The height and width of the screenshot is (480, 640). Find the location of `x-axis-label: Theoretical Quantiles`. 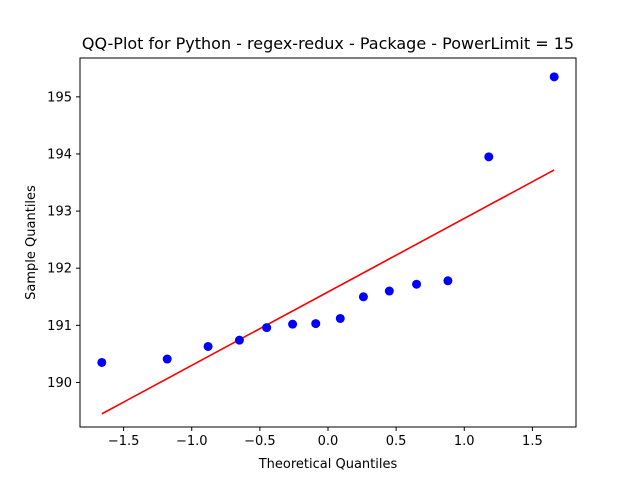

x-axis-label: Theoretical Quantiles is located at coordinates (328, 464).